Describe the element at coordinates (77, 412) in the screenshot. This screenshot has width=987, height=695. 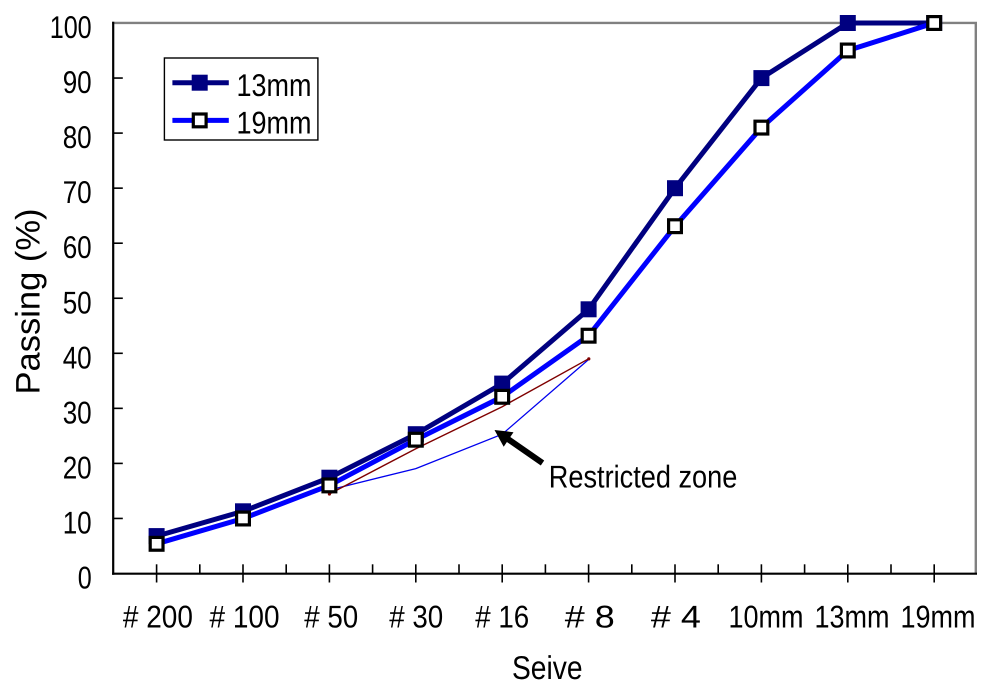
I see `svg-text: 30` at that location.